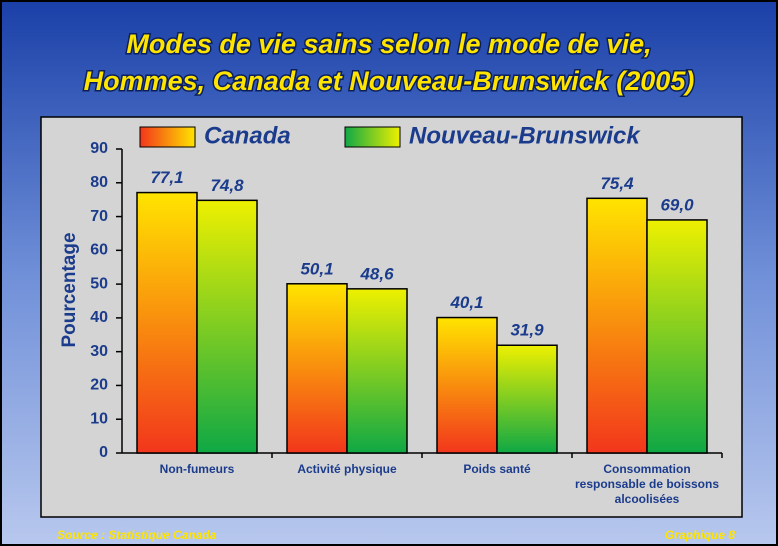  Describe the element at coordinates (99, 182) in the screenshot. I see `y-tick-label: 80` at that location.